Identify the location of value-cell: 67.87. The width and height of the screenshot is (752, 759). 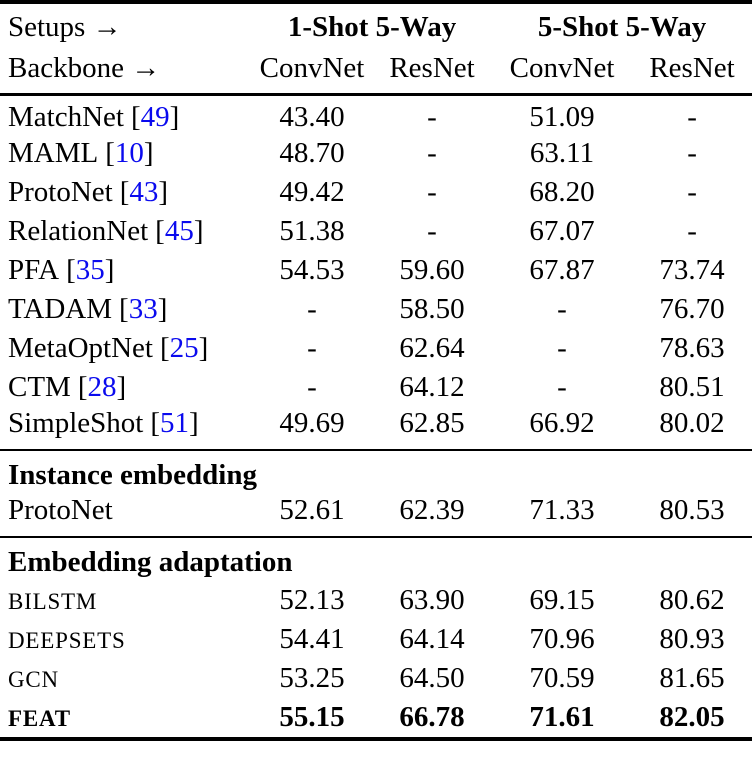
(562, 269).